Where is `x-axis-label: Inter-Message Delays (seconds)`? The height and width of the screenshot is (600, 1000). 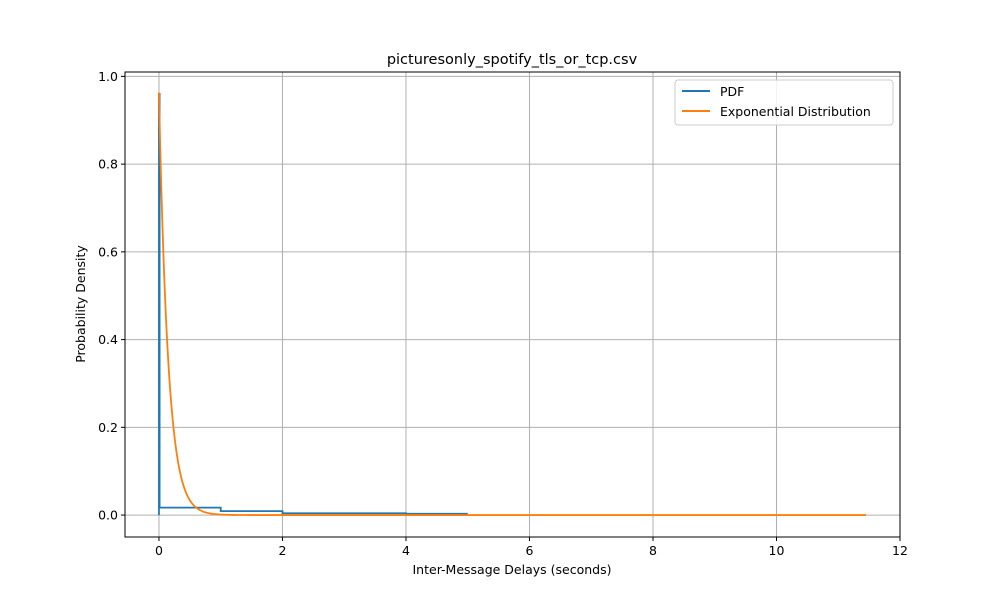
x-axis-label: Inter-Message Delays (seconds) is located at coordinates (512, 569).